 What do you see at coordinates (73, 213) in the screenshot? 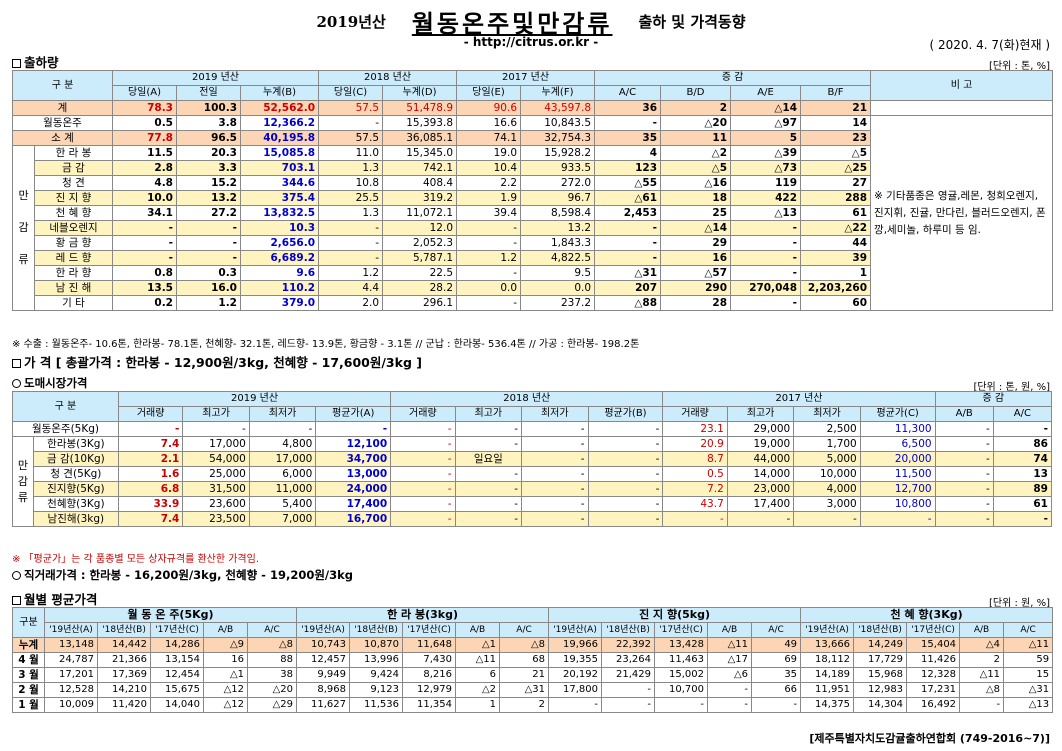
I see `row-label: 천 혜 향` at bounding box center [73, 213].